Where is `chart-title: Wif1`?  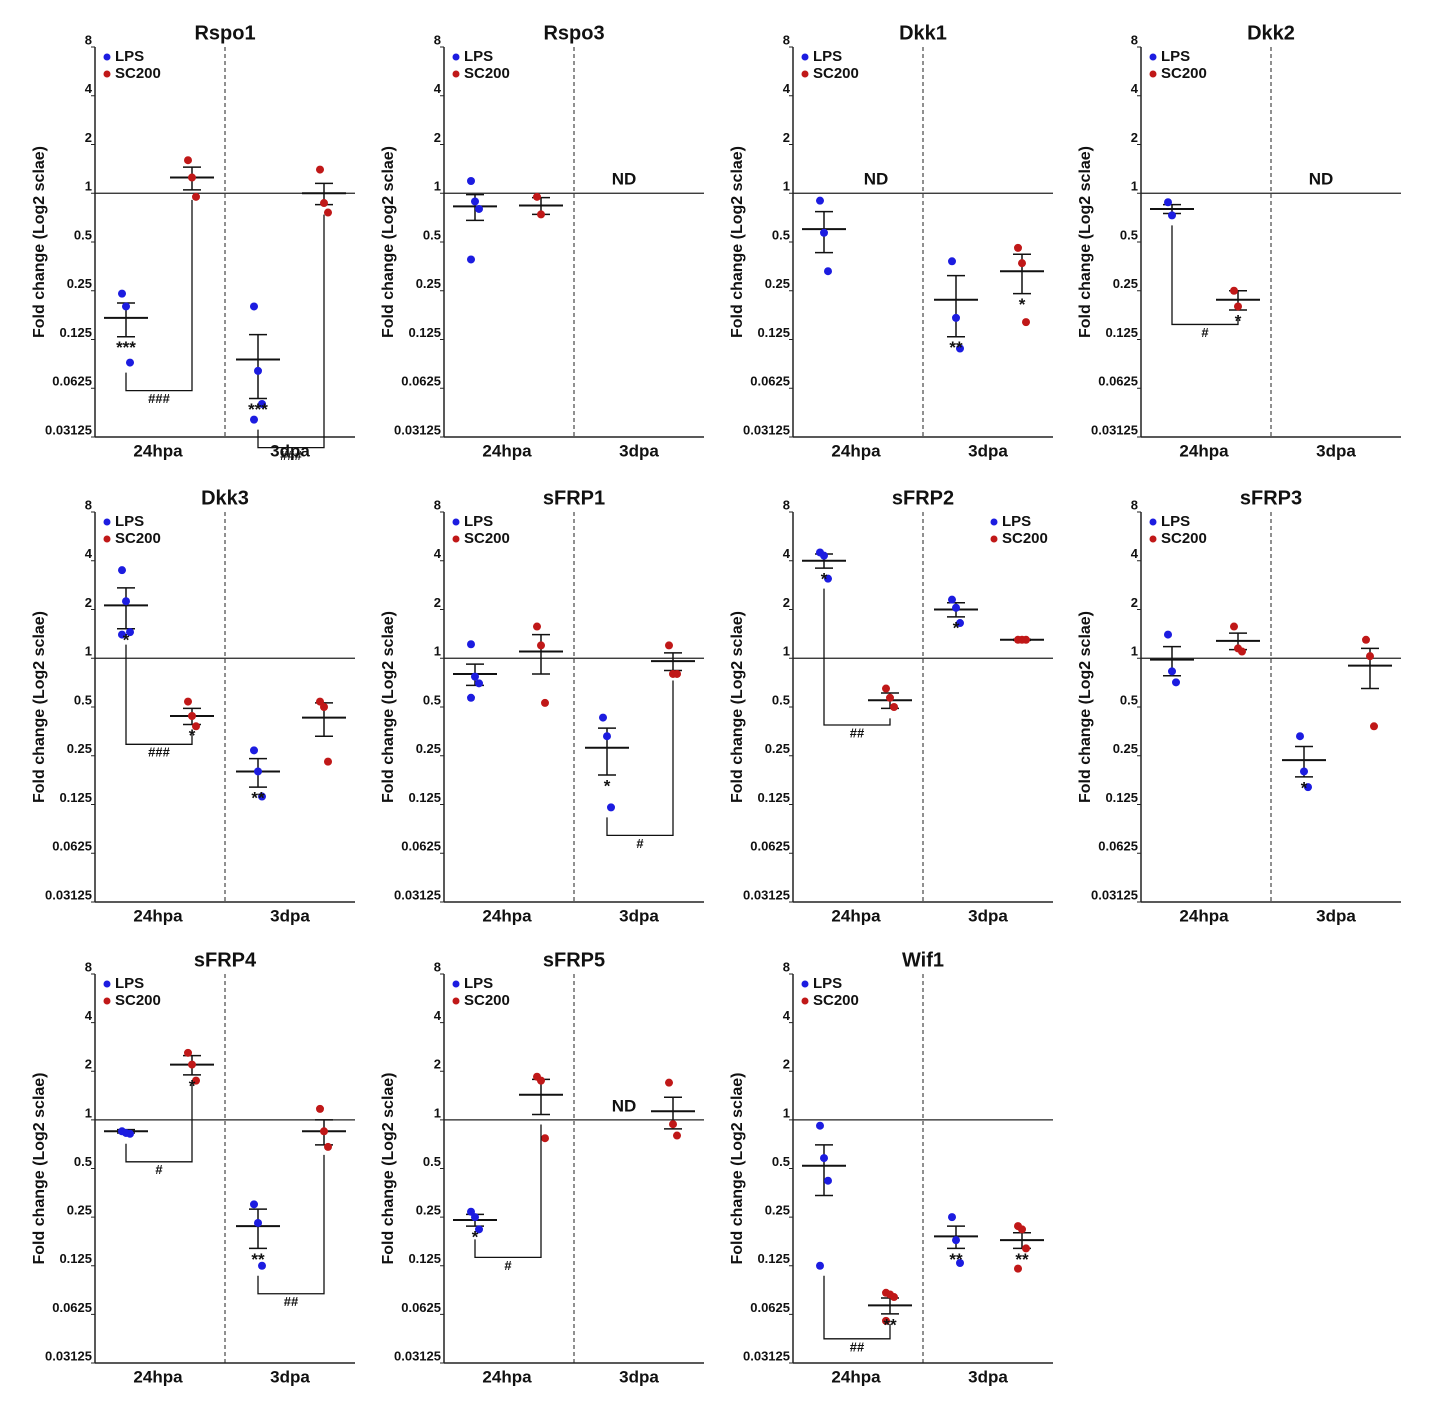 chart-title: Wif1 is located at coordinates (923, 960).